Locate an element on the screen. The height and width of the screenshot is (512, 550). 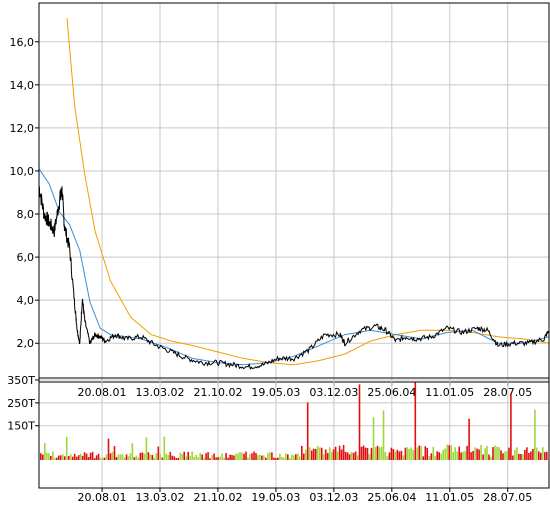
price-y-tick-label-5: 12,0 is located at coordinates (22, 128).